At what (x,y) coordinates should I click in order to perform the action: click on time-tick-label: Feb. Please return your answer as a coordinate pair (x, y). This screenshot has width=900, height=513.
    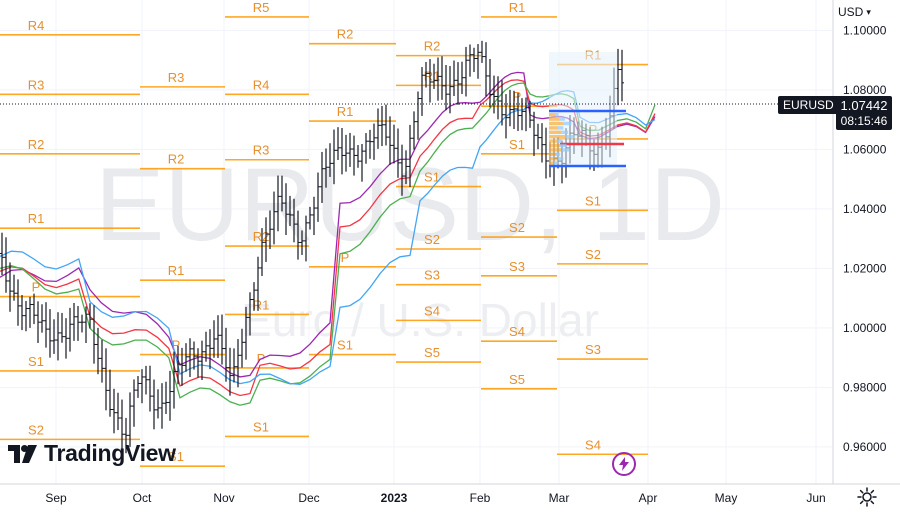
    Looking at the image, I should click on (480, 498).